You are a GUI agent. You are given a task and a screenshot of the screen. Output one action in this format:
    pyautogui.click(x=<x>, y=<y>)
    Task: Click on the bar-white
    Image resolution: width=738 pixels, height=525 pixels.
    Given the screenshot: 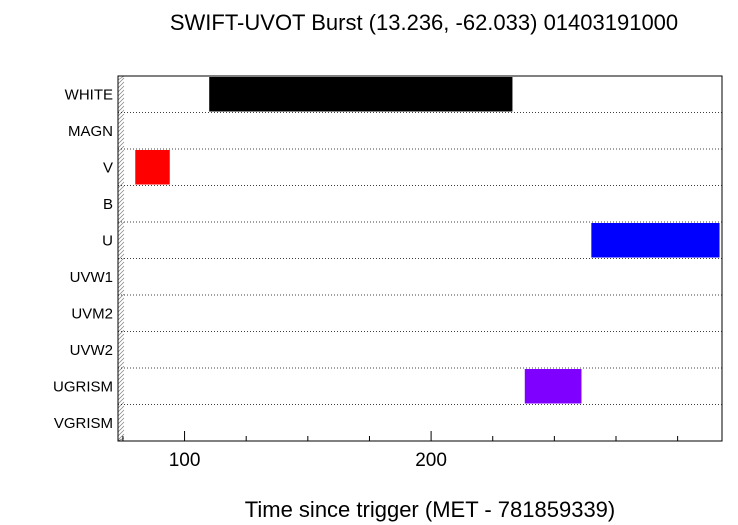 What is the action you would take?
    pyautogui.click(x=361, y=94)
    